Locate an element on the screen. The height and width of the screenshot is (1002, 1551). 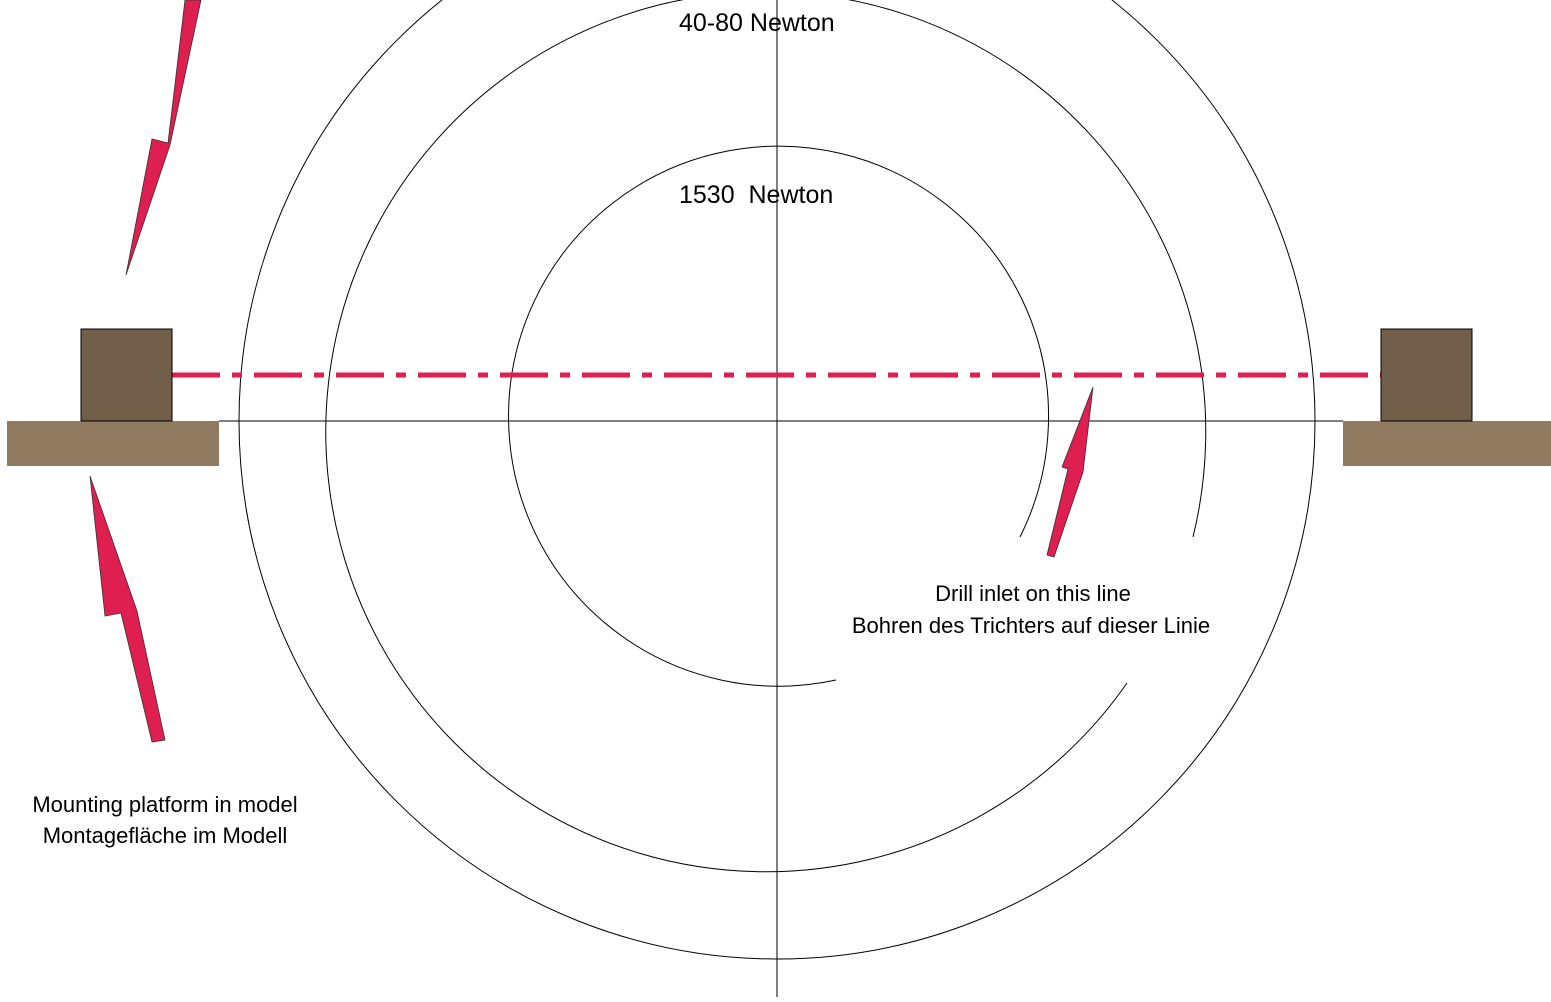
mounting-label-de: Montagefläche im Modell is located at coordinates (165, 835).